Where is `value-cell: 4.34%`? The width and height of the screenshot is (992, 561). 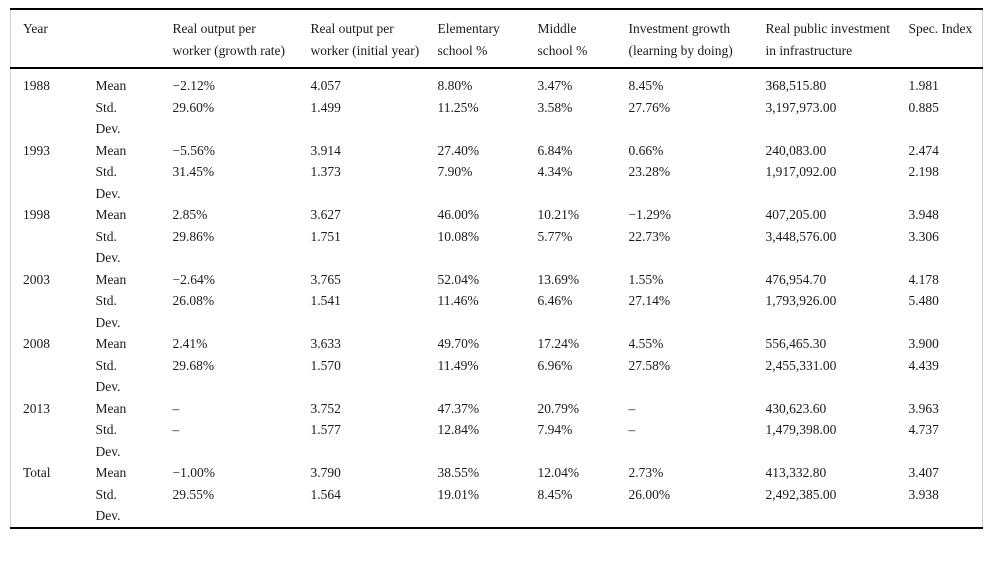
value-cell: 4.34% is located at coordinates (555, 171).